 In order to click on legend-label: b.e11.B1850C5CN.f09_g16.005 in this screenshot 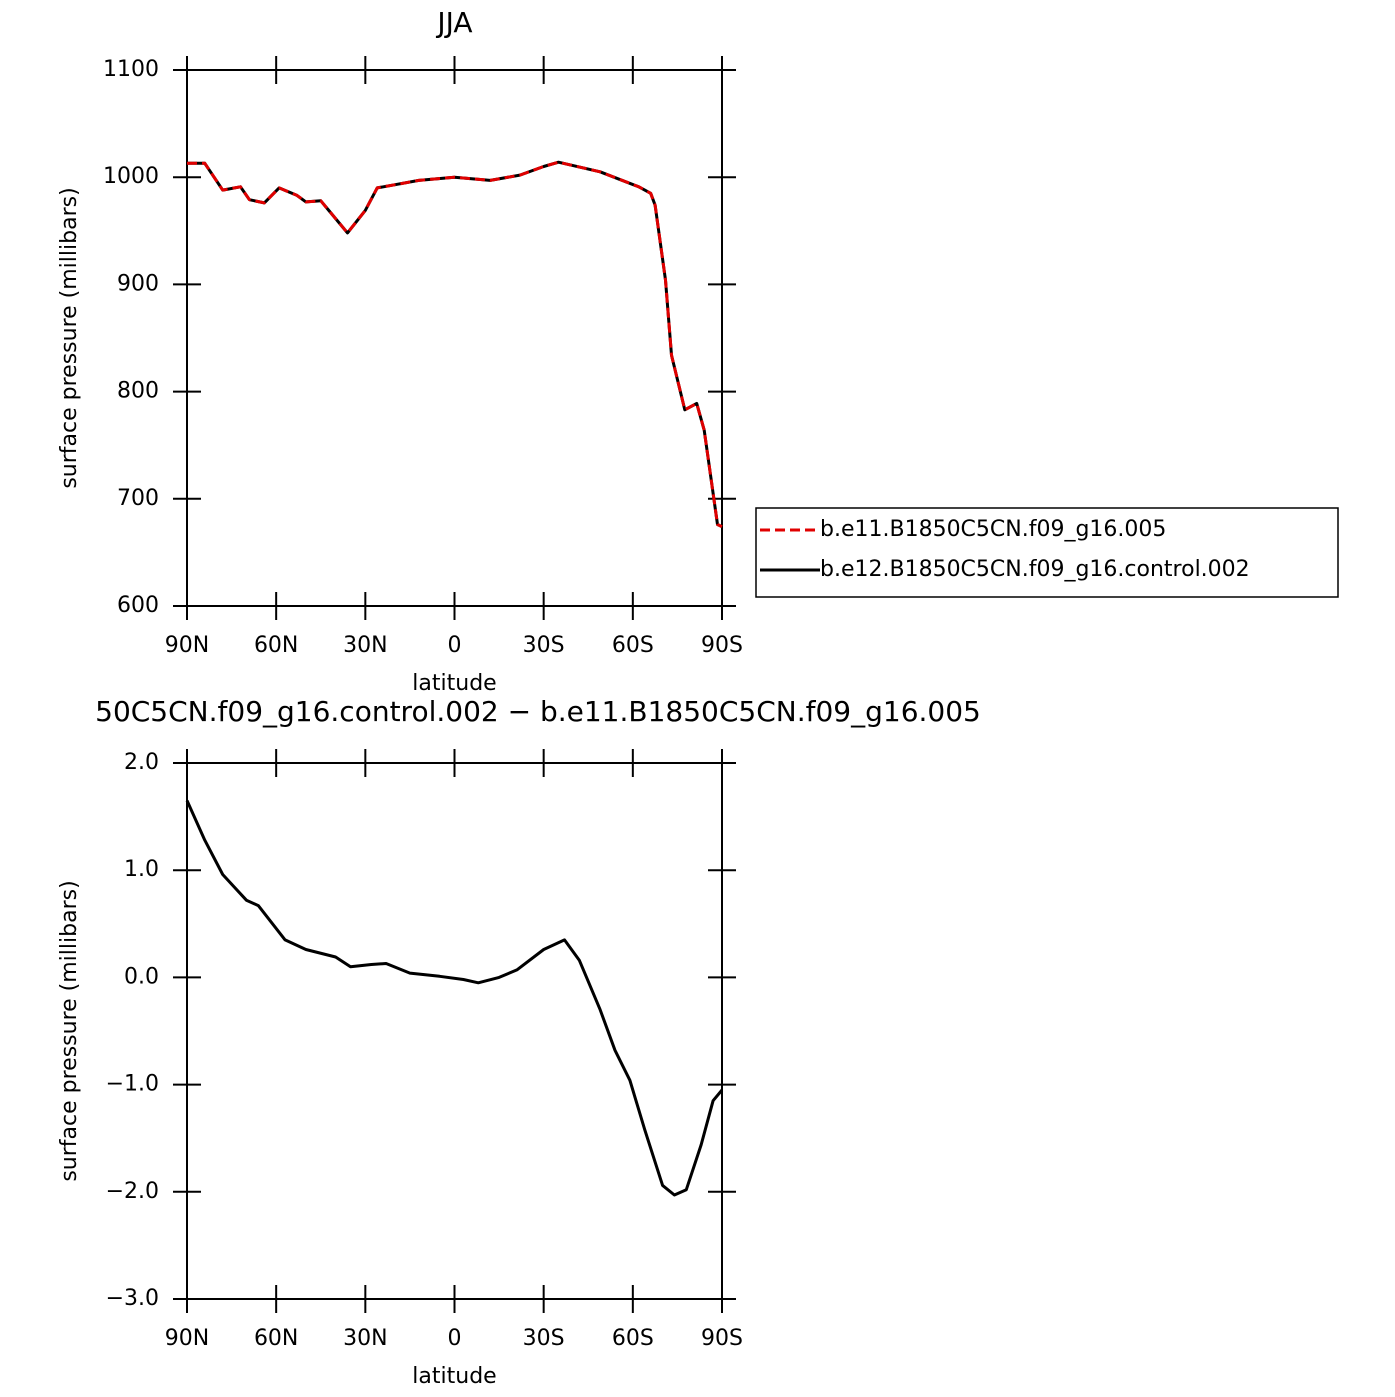, I will do `click(993, 529)`.